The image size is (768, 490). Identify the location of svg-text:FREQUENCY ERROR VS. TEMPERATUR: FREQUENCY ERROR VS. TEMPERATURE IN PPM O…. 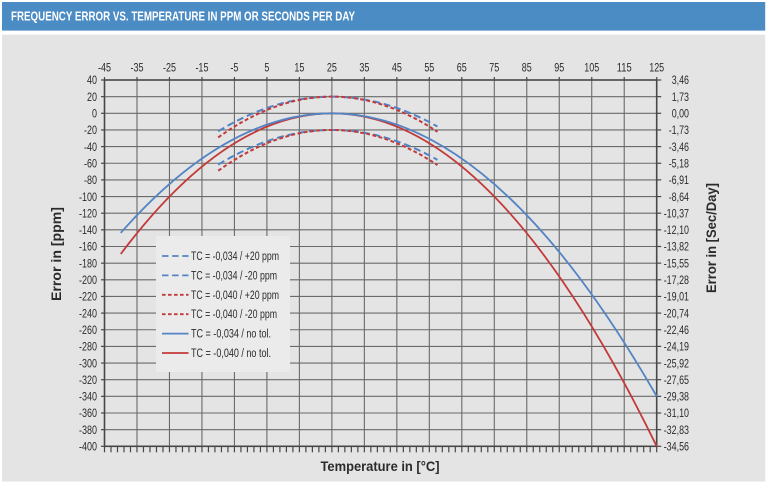
(183, 17).